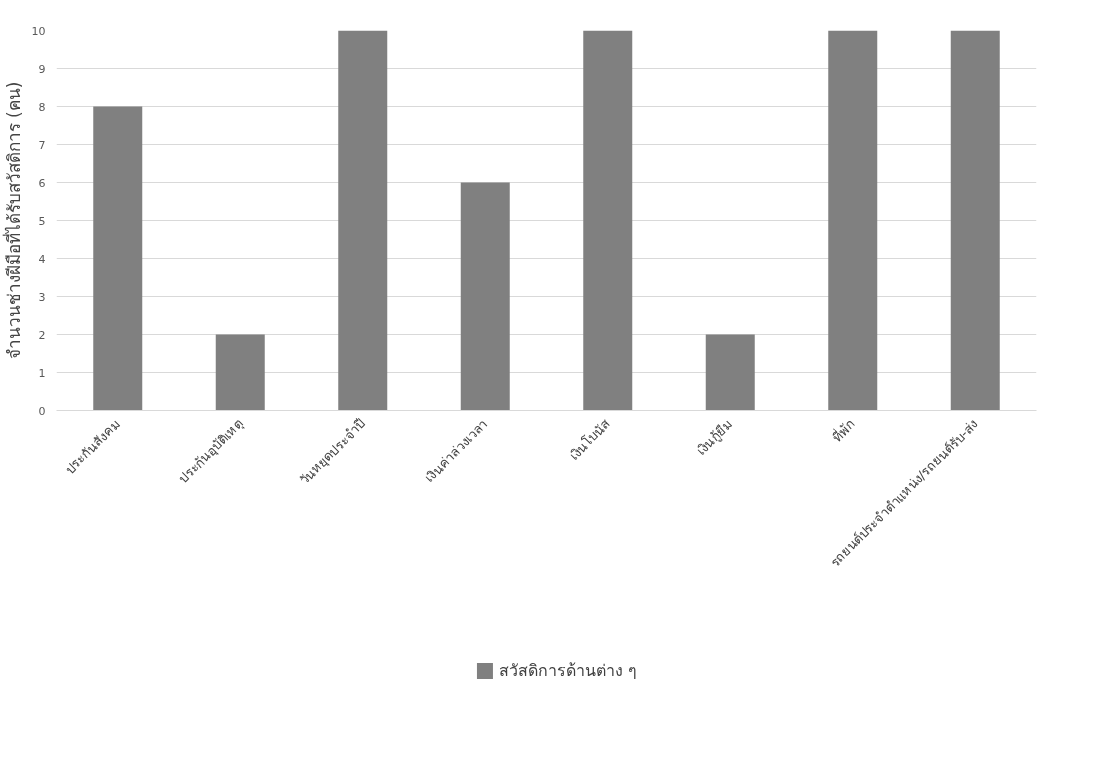 The image size is (1104, 782). I want to click on legend-label: สวัสดิการด้านต่าง ๆ, so click(568, 670).